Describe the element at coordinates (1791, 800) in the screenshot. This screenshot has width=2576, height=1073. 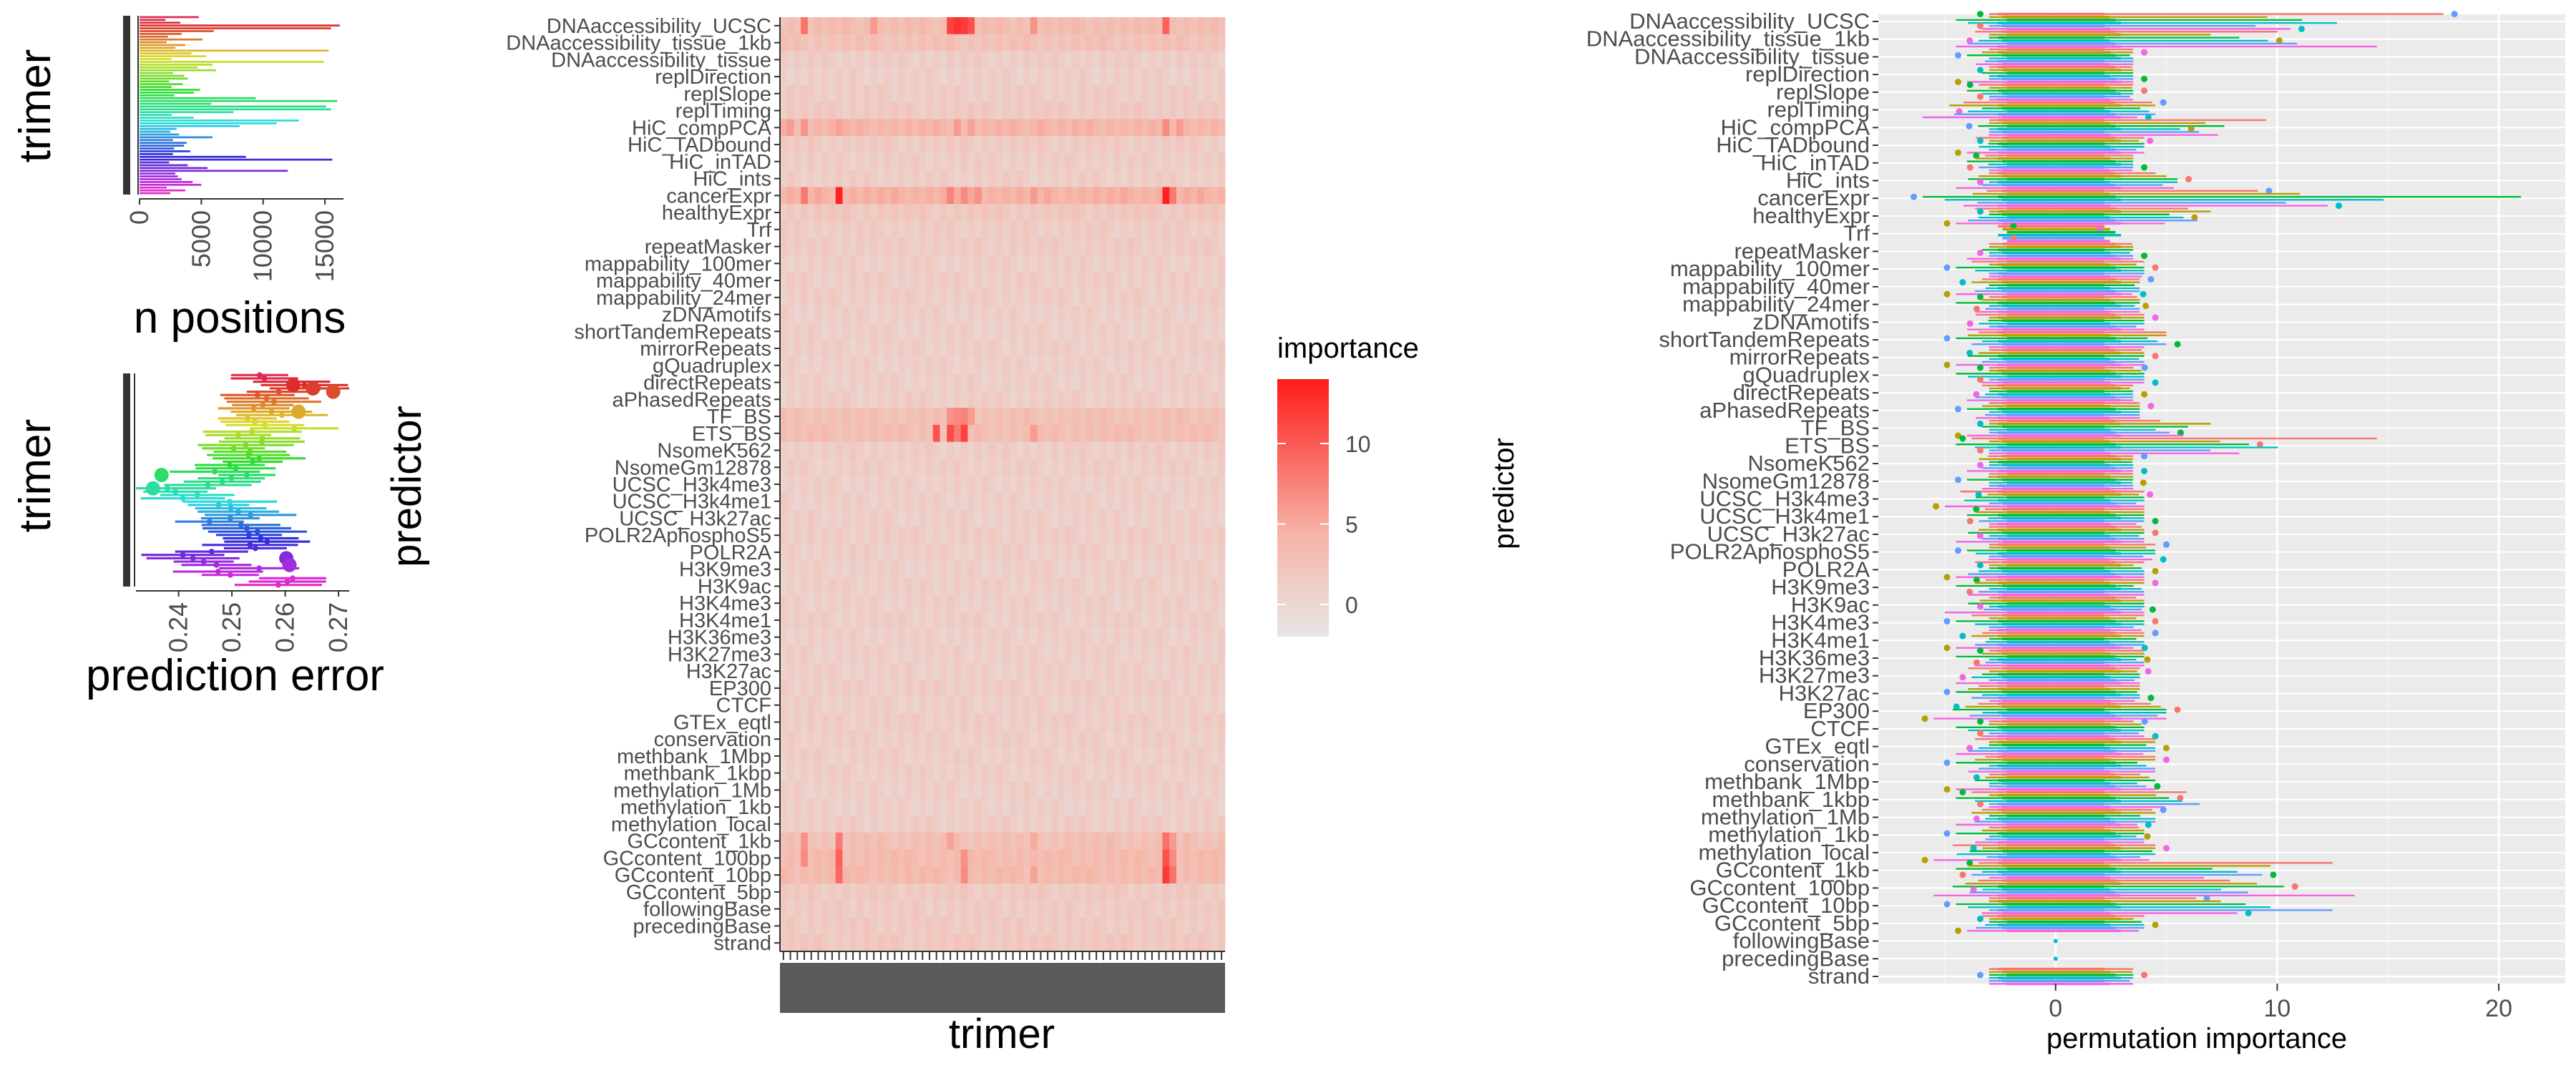
I see `perm-predictor-label: methbank_1kbp` at that location.